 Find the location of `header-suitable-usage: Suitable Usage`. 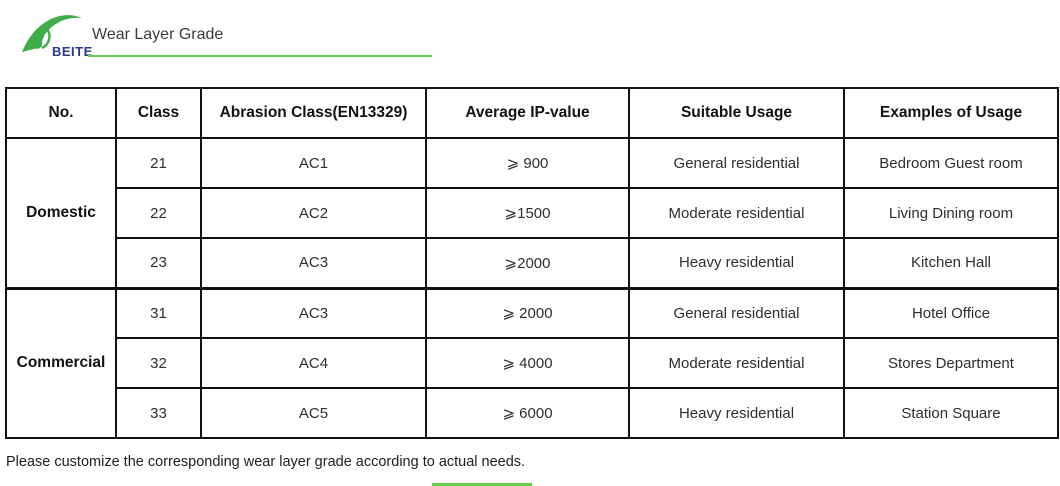

header-suitable-usage: Suitable Usage is located at coordinates (736, 113).